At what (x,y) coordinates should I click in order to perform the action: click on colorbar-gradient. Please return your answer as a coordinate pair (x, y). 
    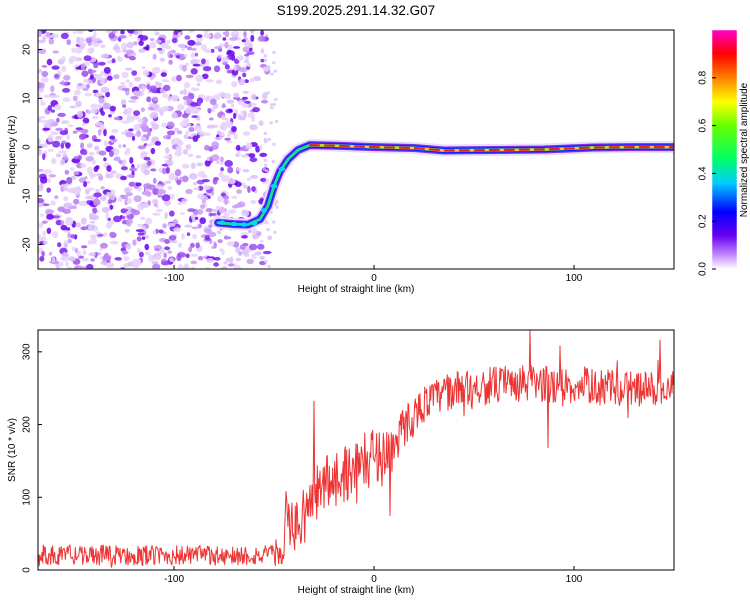
    Looking at the image, I should click on (724, 149).